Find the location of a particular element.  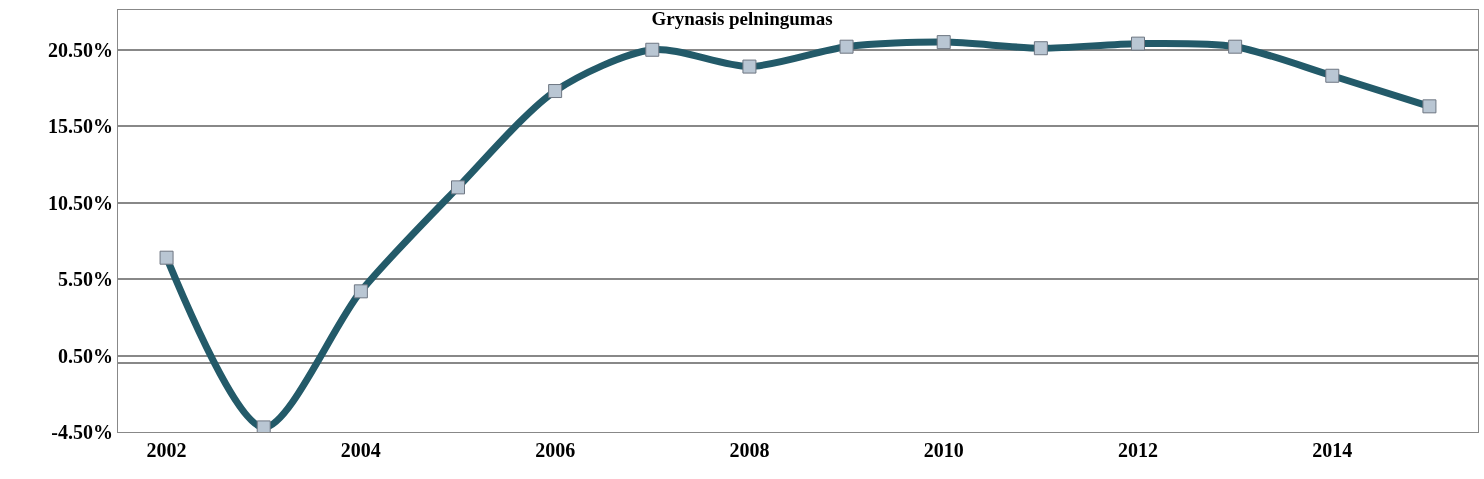

y-tick-label: 5.50% is located at coordinates (85, 279).